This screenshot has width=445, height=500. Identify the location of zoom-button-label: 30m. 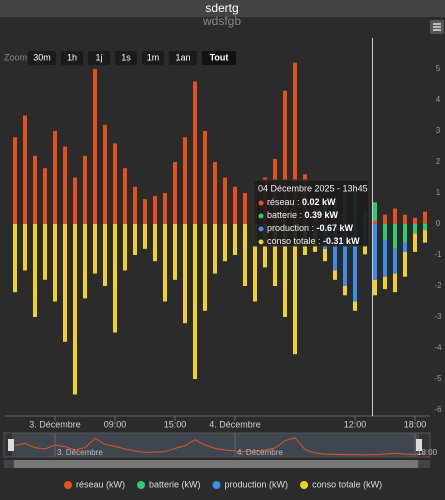
(42, 57).